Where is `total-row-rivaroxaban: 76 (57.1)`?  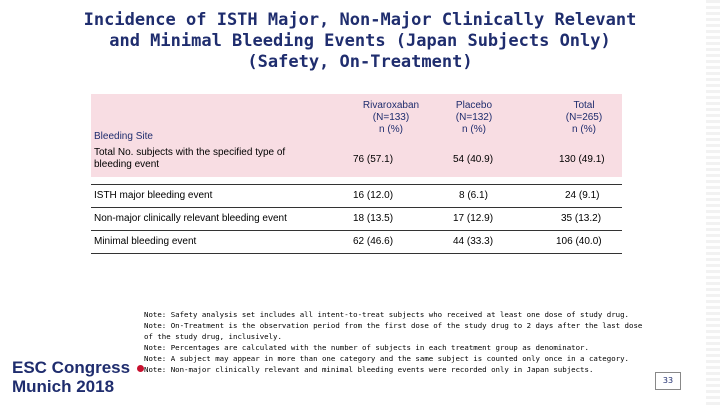 total-row-rivaroxaban: 76 (57.1) is located at coordinates (373, 159).